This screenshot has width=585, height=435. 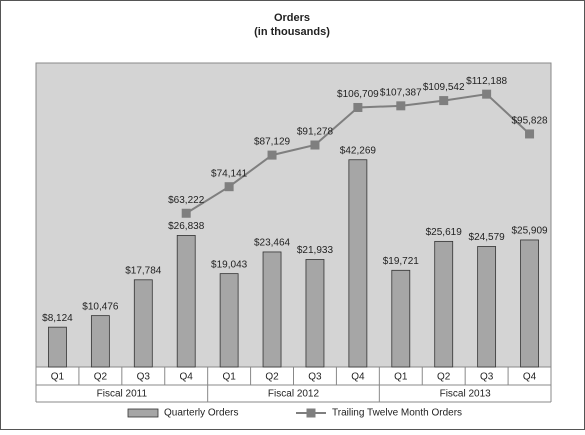 I want to click on data-label: $25,909, so click(x=529, y=231).